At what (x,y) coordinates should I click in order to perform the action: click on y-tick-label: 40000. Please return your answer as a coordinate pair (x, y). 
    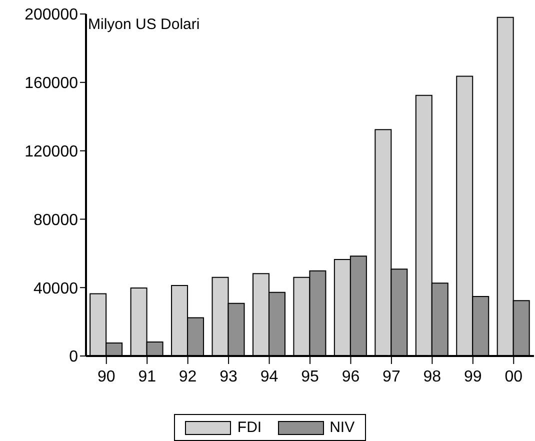
    Looking at the image, I should click on (56, 289).